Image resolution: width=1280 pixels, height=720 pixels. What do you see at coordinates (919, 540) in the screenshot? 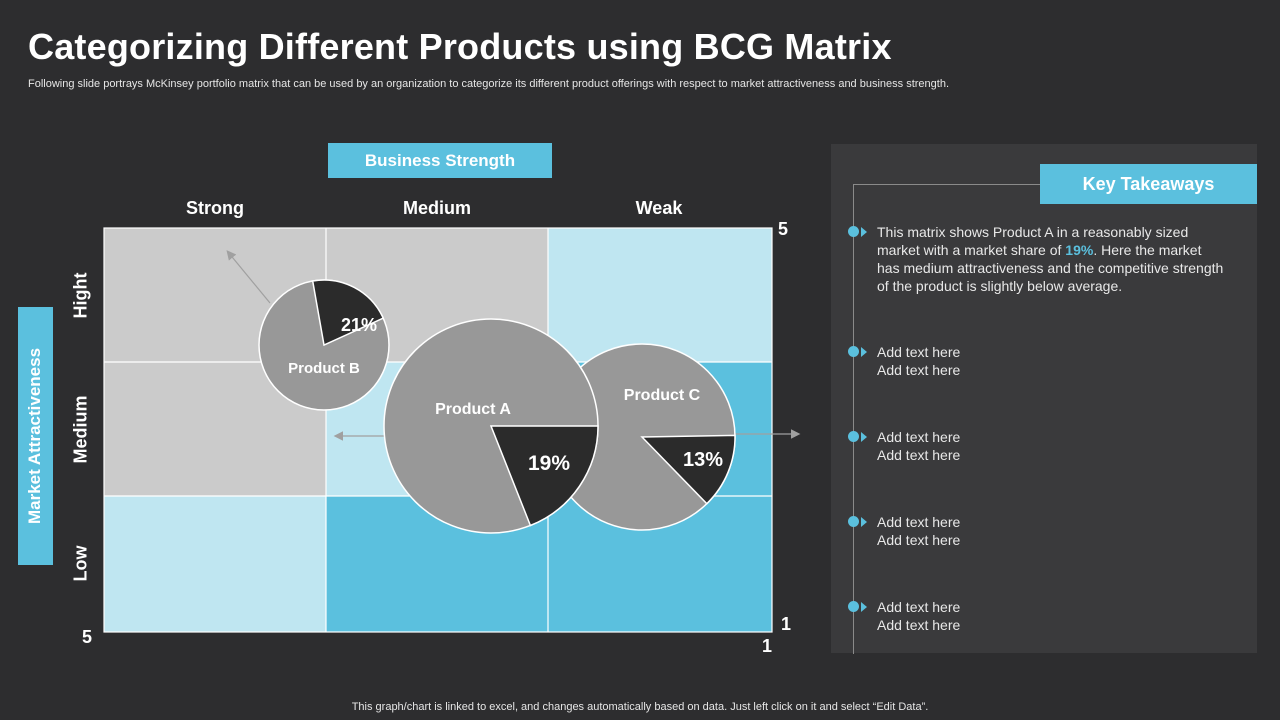
I see `takeaway-text-4b: Add text here` at bounding box center [919, 540].